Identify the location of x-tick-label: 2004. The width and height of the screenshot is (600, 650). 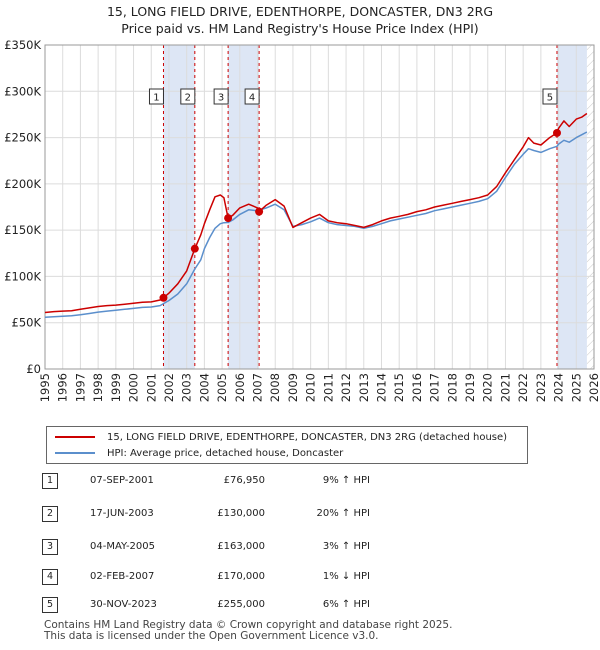
(204, 387).